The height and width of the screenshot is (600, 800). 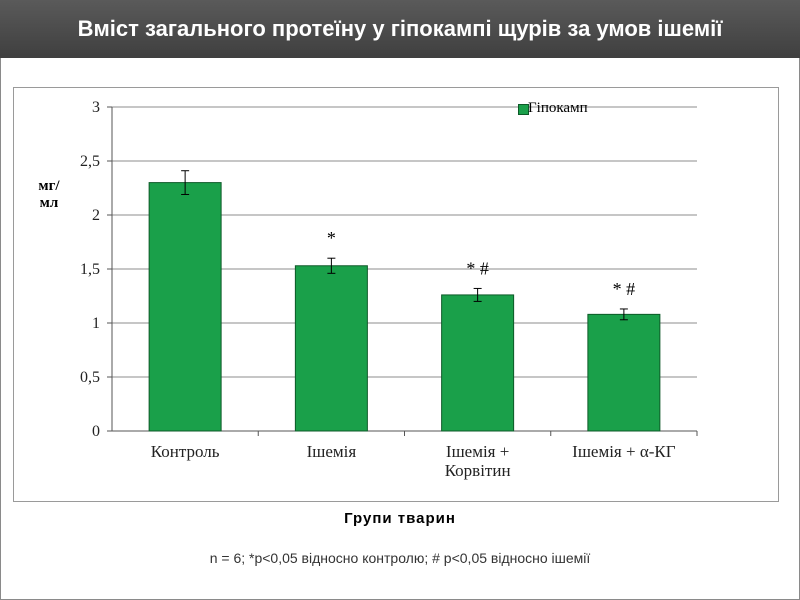 I want to click on significance-label: *, so click(x=331, y=238).